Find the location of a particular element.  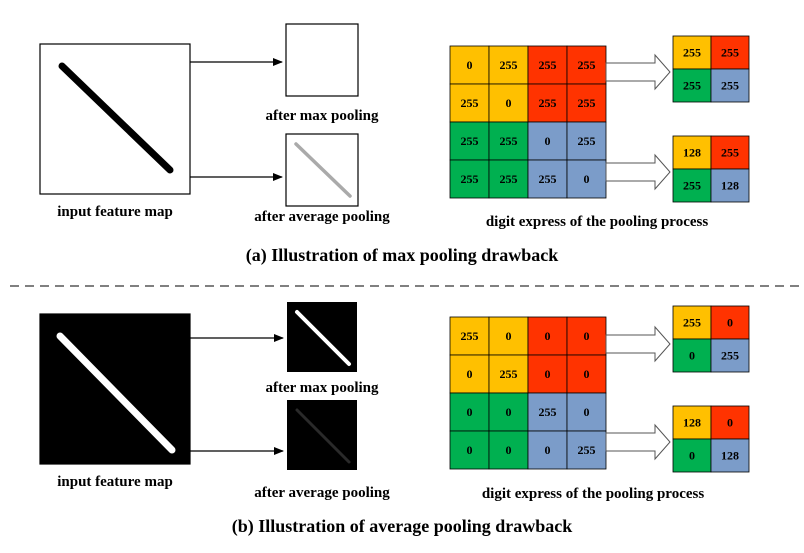

panel-a-digit-label: digit express of the pooling process is located at coordinates (597, 222).